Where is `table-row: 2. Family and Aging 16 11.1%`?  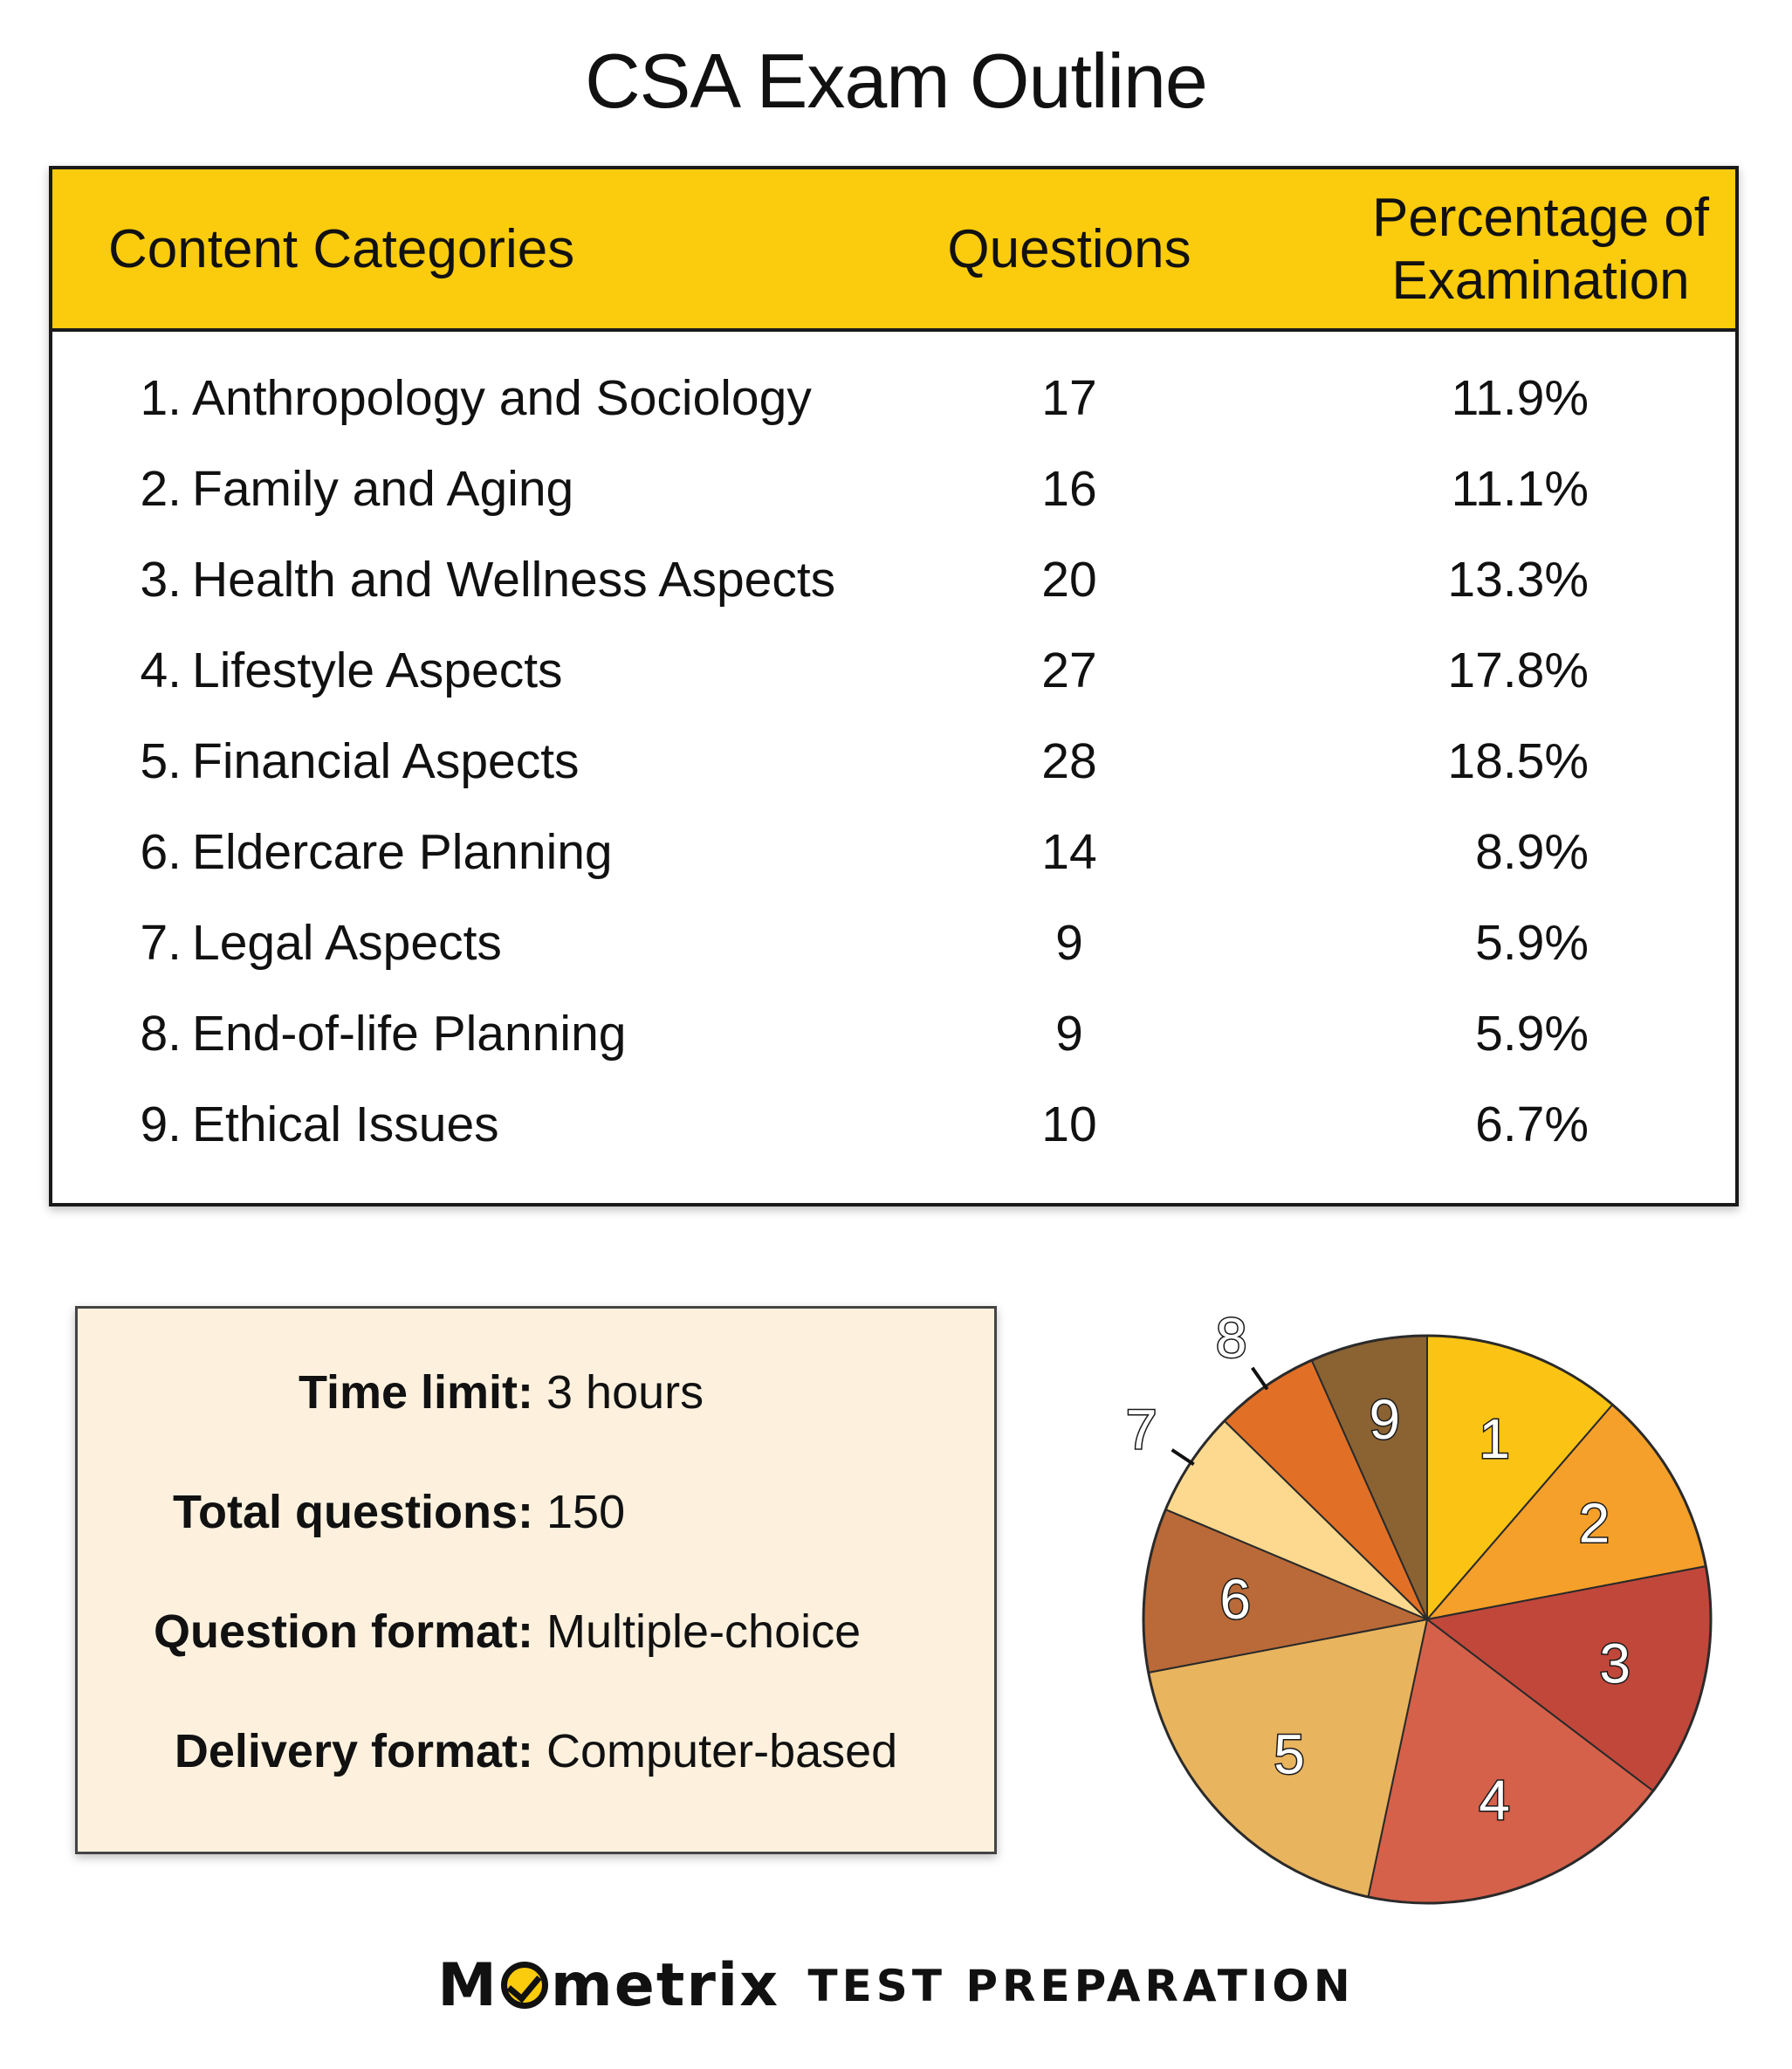 table-row: 2. Family and Aging 16 11.1% is located at coordinates (893, 488).